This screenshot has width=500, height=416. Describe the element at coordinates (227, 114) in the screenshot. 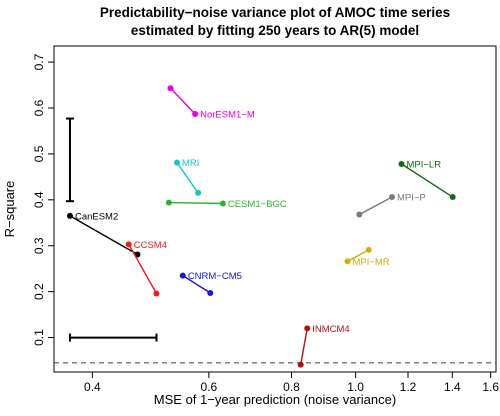

I see `series-label-noresm1-m: NorESM1−M` at that location.